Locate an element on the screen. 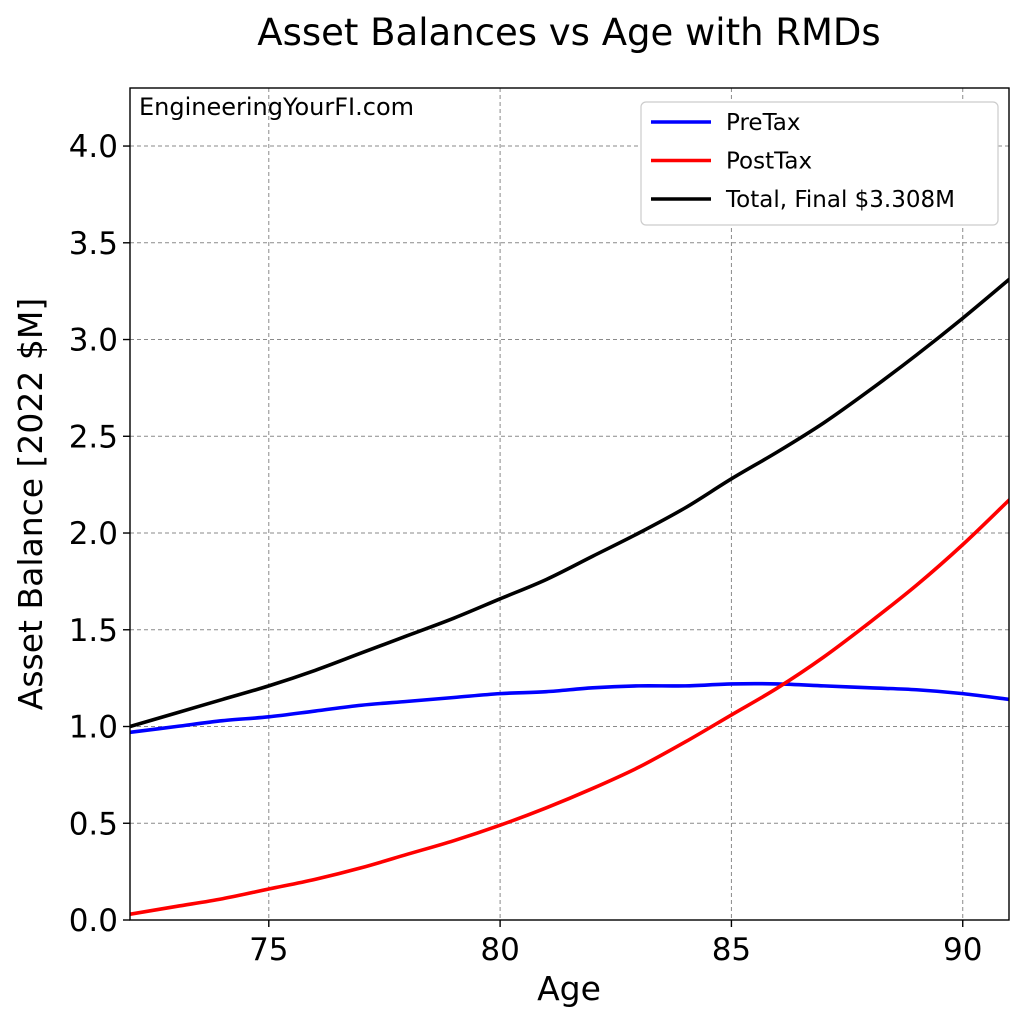 The width and height of the screenshot is (1024, 1028). y-tick-label: 0.0 is located at coordinates (93, 921).